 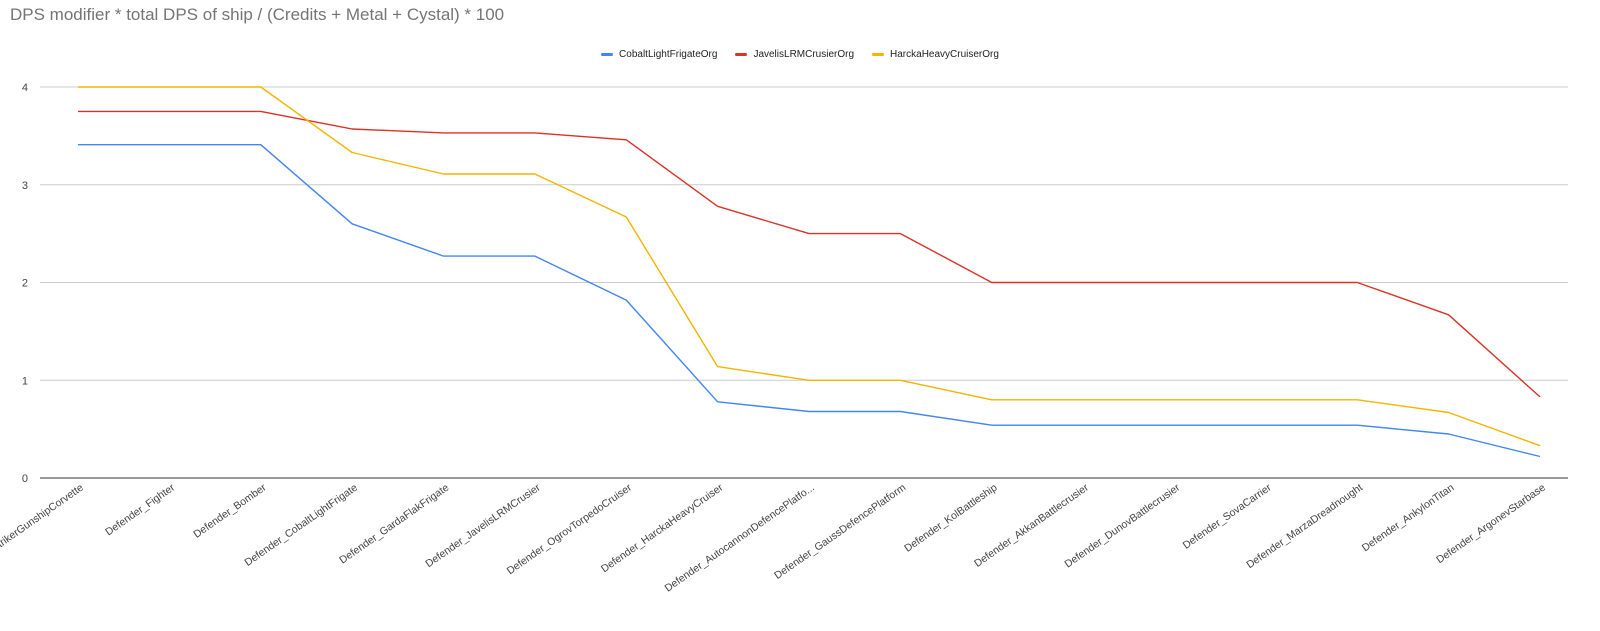 I want to click on x-tick-label: Defender_Fighter, so click(x=140, y=509).